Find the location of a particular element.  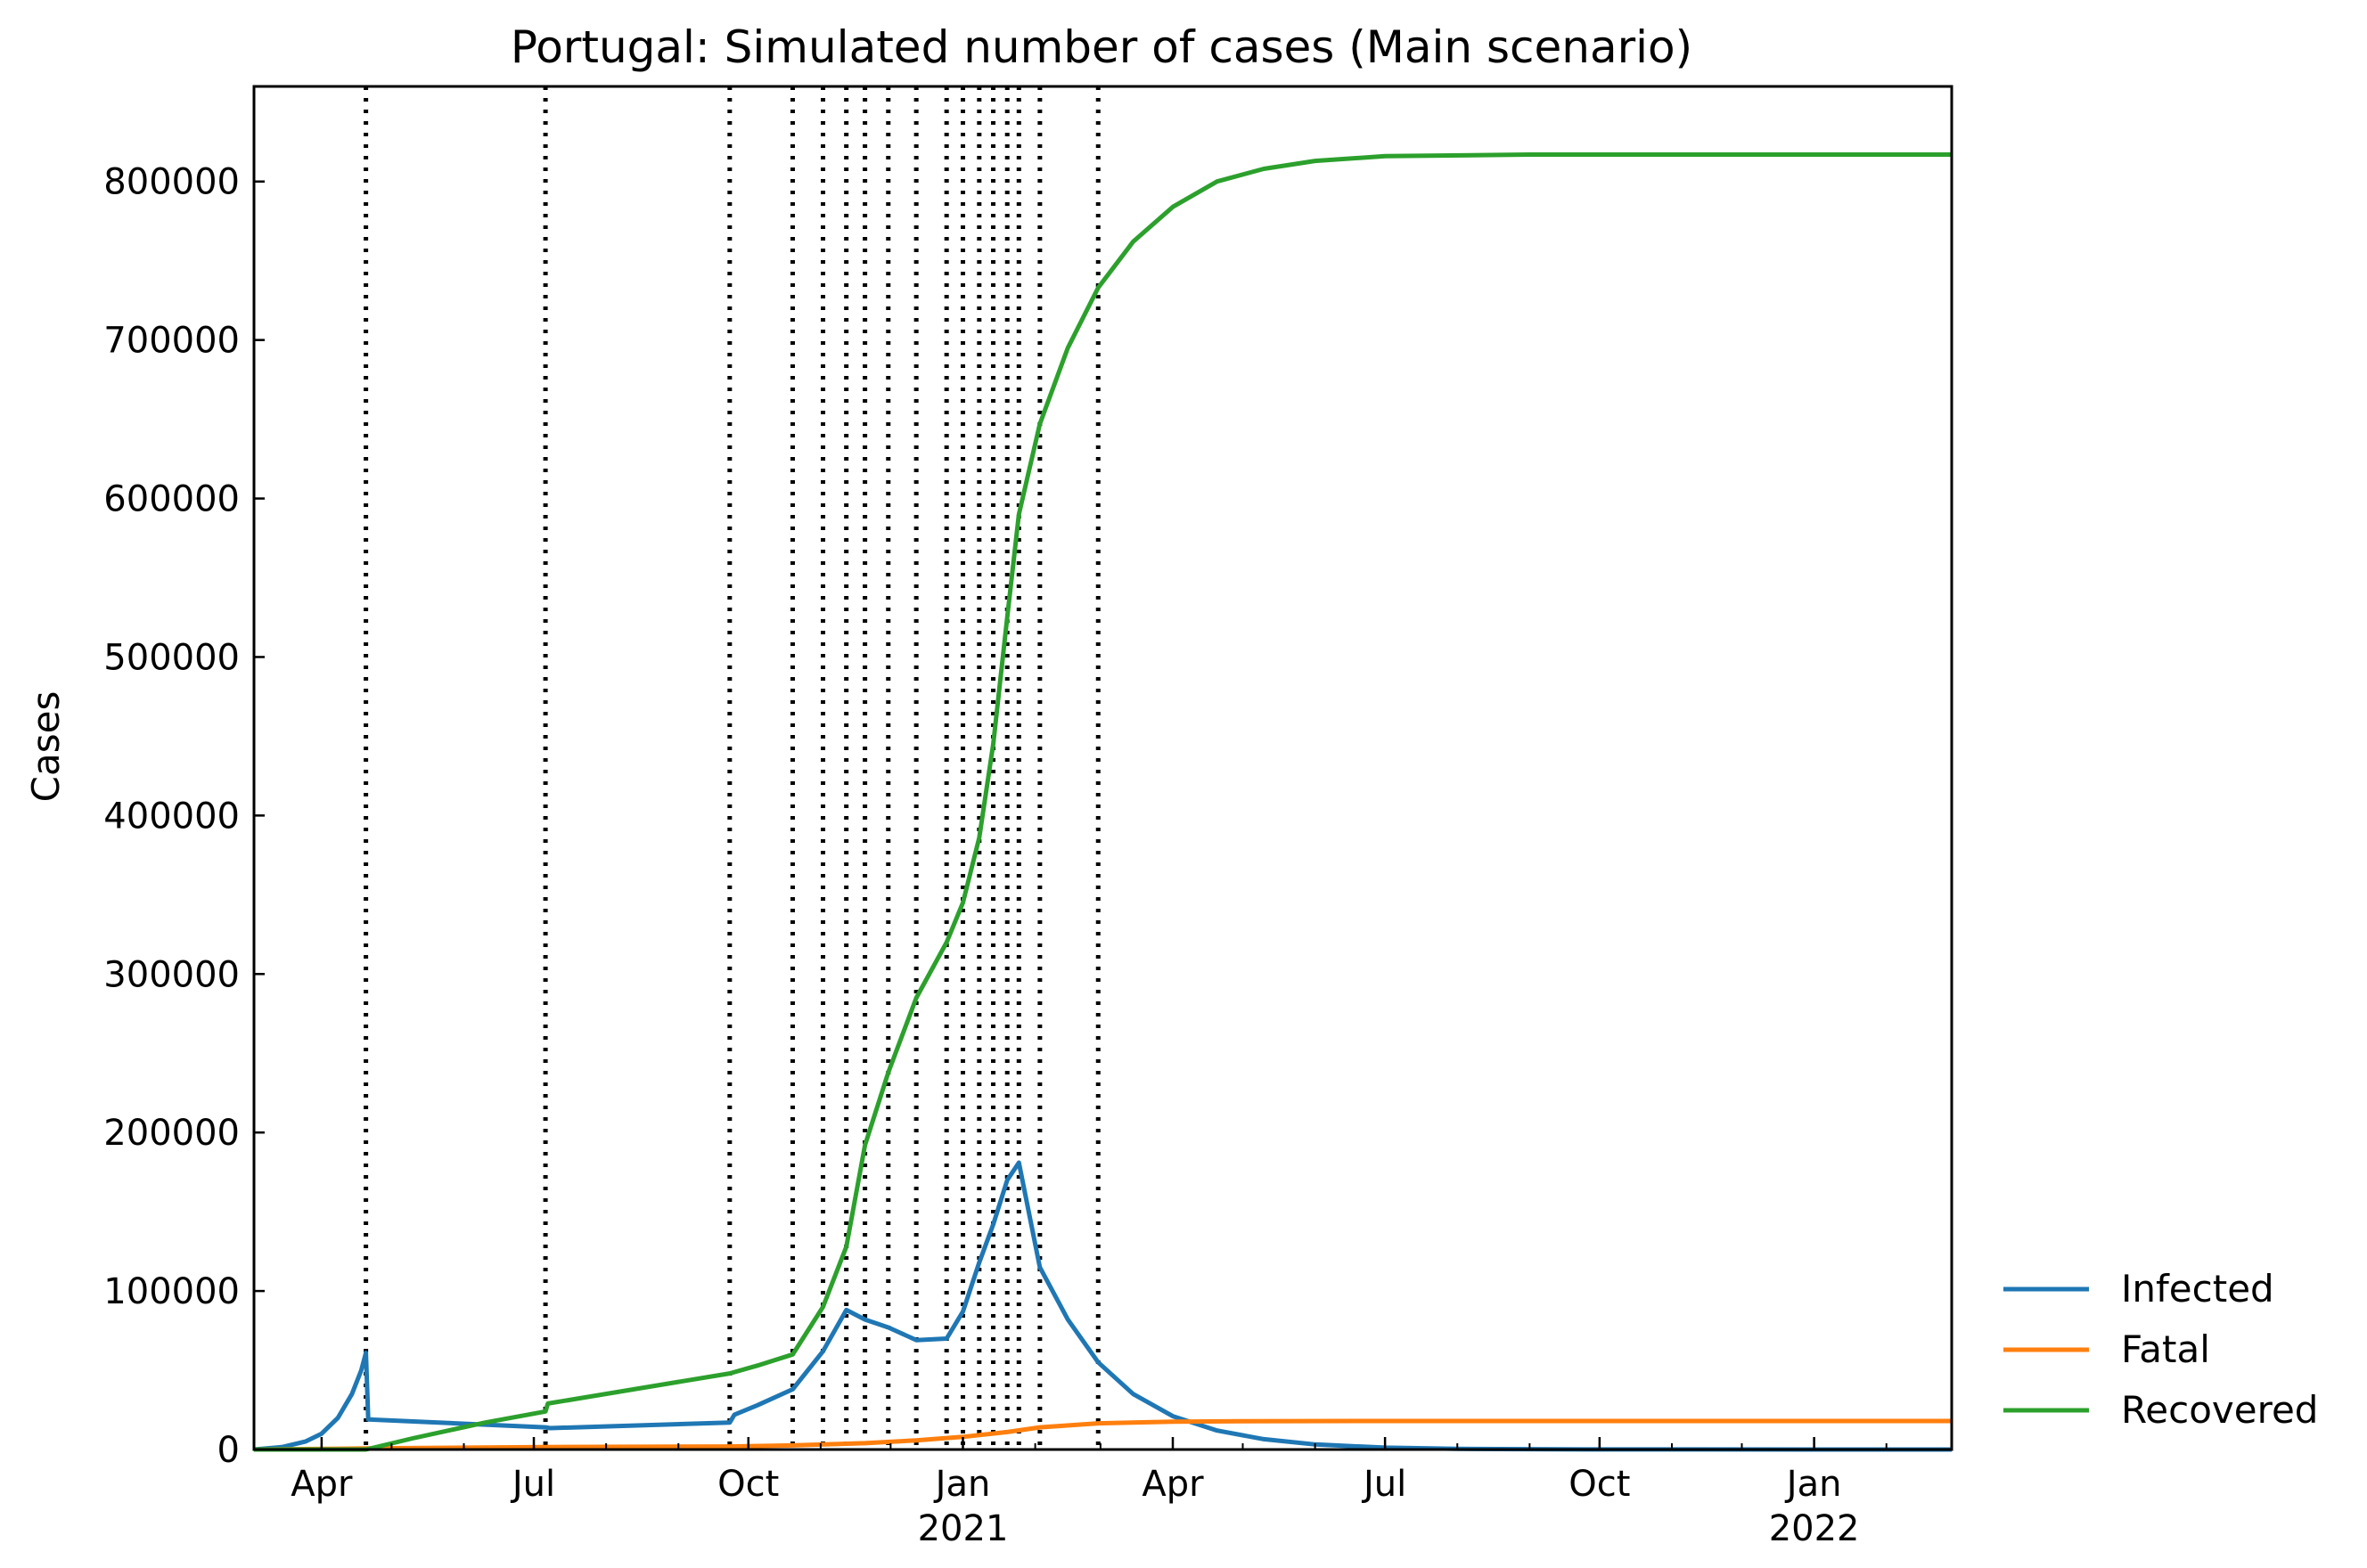

y-tick-label: 400000 is located at coordinates (172, 816).